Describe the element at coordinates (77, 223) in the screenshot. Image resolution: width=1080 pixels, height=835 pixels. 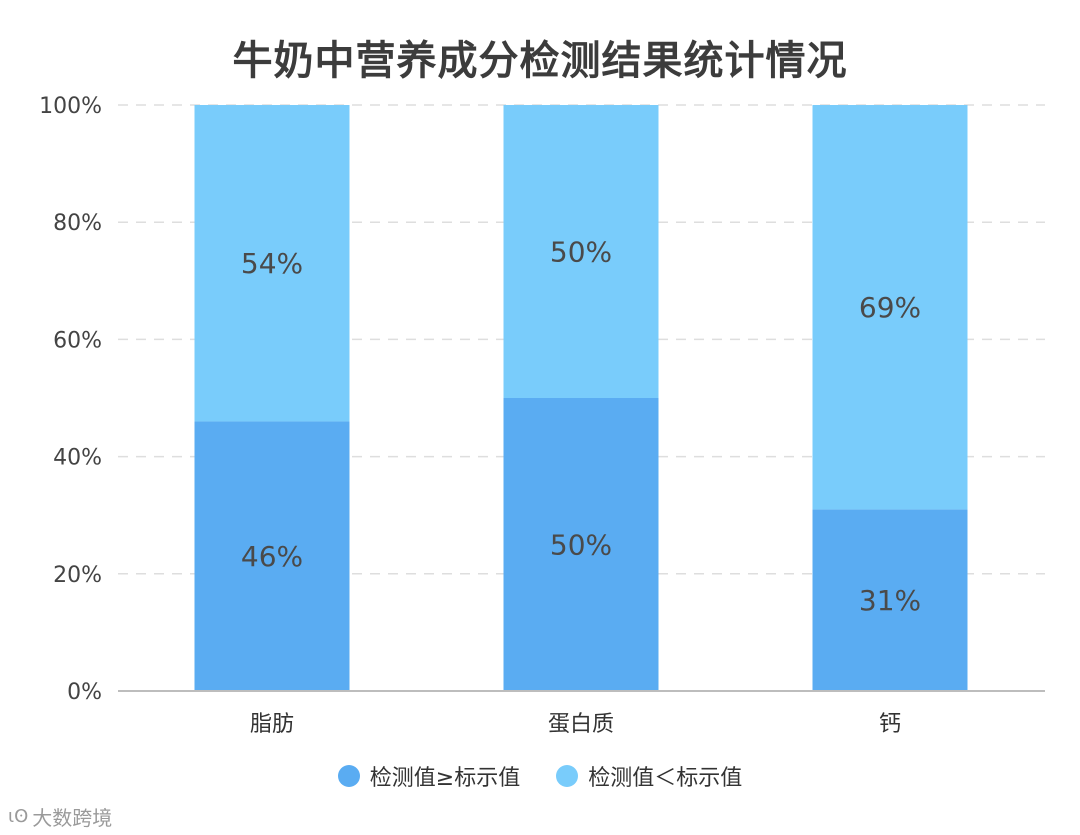
I see `y-tick-label: 80%` at that location.